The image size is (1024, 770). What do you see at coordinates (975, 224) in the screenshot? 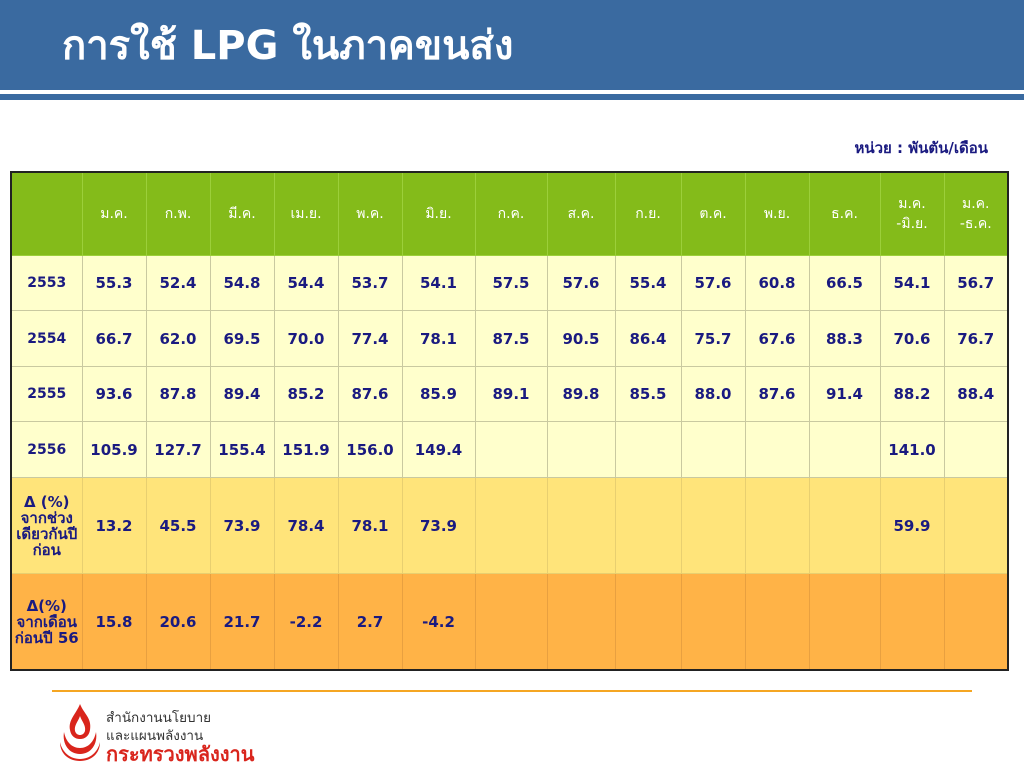
I see `header-full-line2: -ธ.ค.` at bounding box center [975, 224].